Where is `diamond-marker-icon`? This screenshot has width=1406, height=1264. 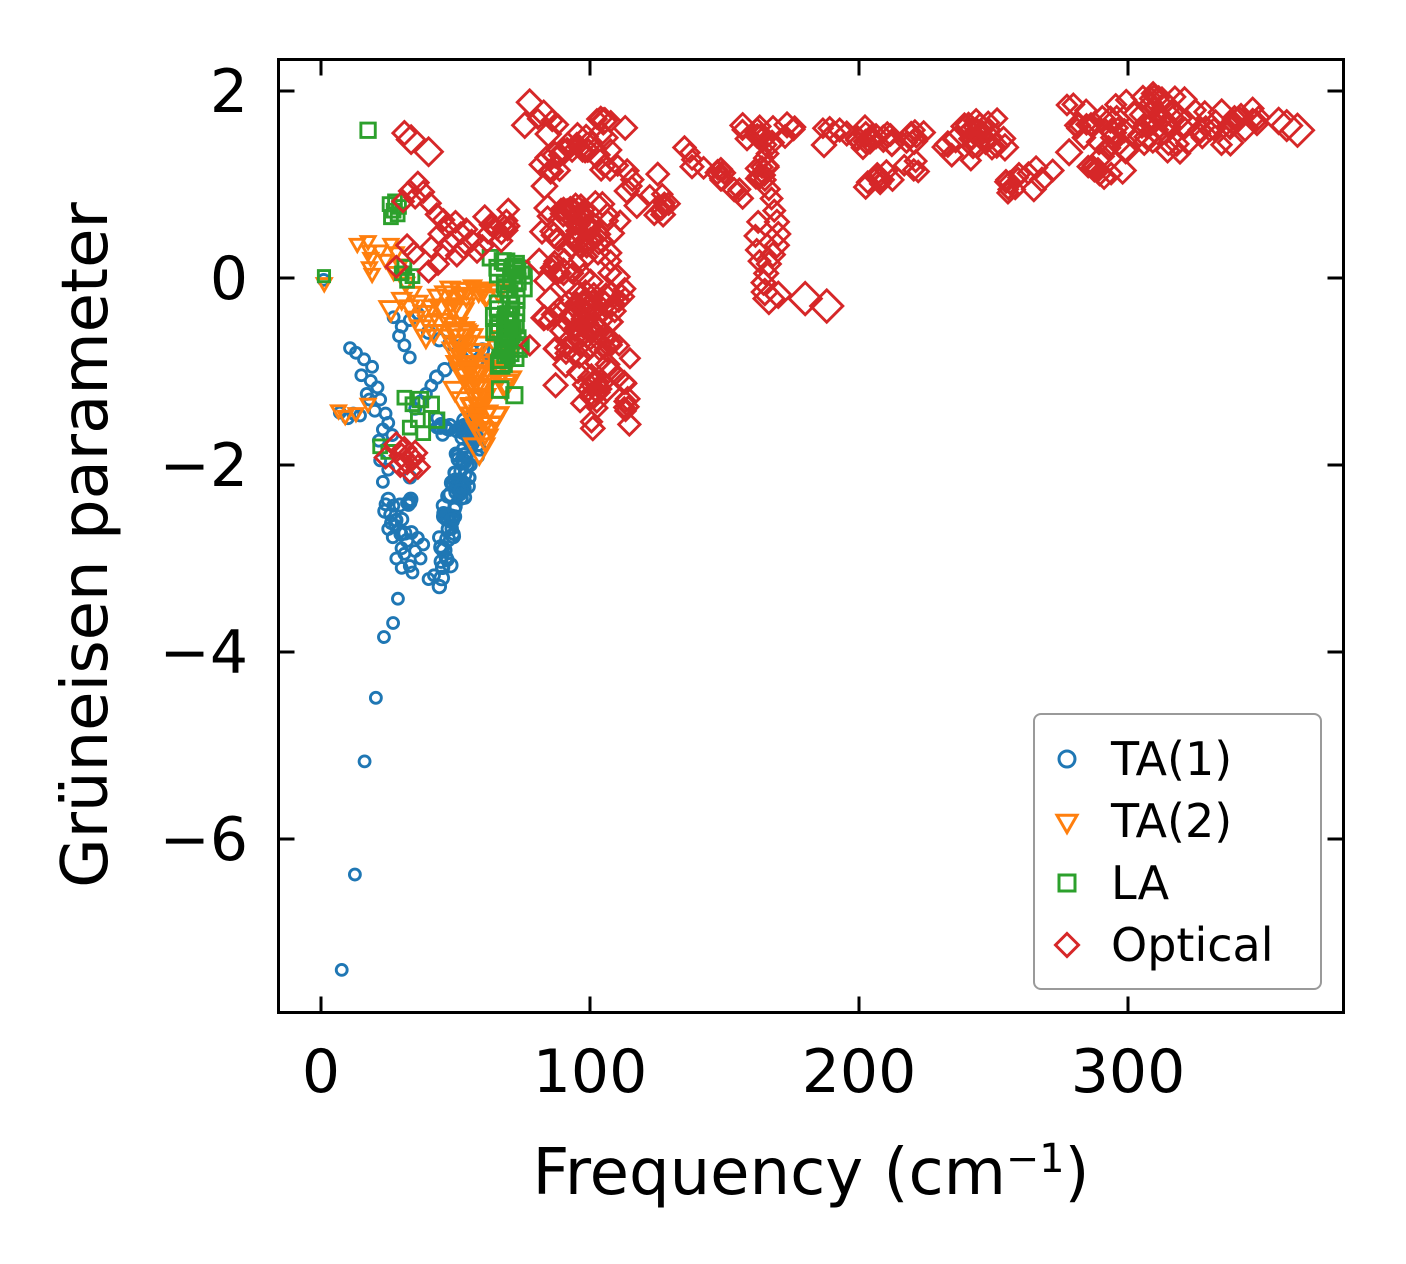
diamond-marker-icon is located at coordinates (1067, 945).